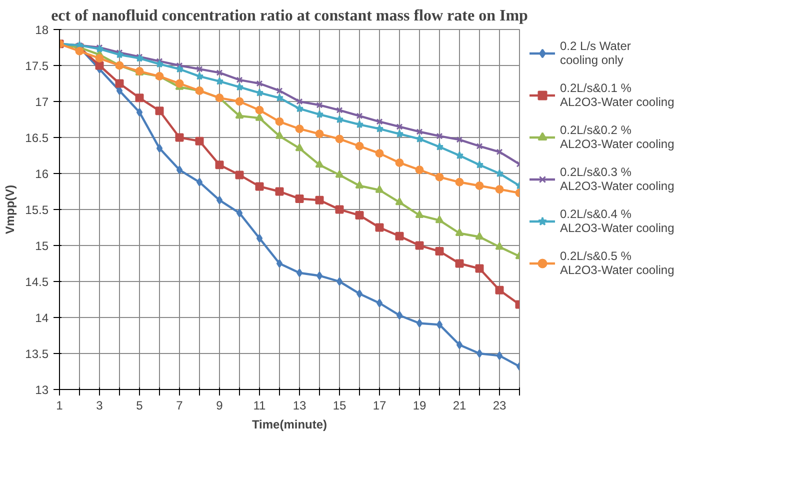 The image size is (792, 484). What do you see at coordinates (42, 30) in the screenshot?
I see `y-tick-label: 18` at bounding box center [42, 30].